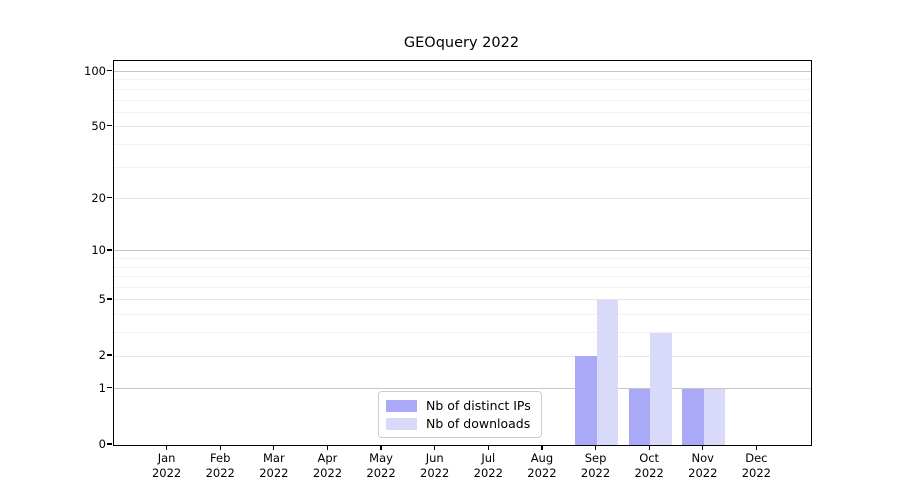 Image resolution: width=900 pixels, height=500 pixels. What do you see at coordinates (327, 465) in the screenshot?
I see `x-tick-label-apr: Apr 2022` at bounding box center [327, 465].